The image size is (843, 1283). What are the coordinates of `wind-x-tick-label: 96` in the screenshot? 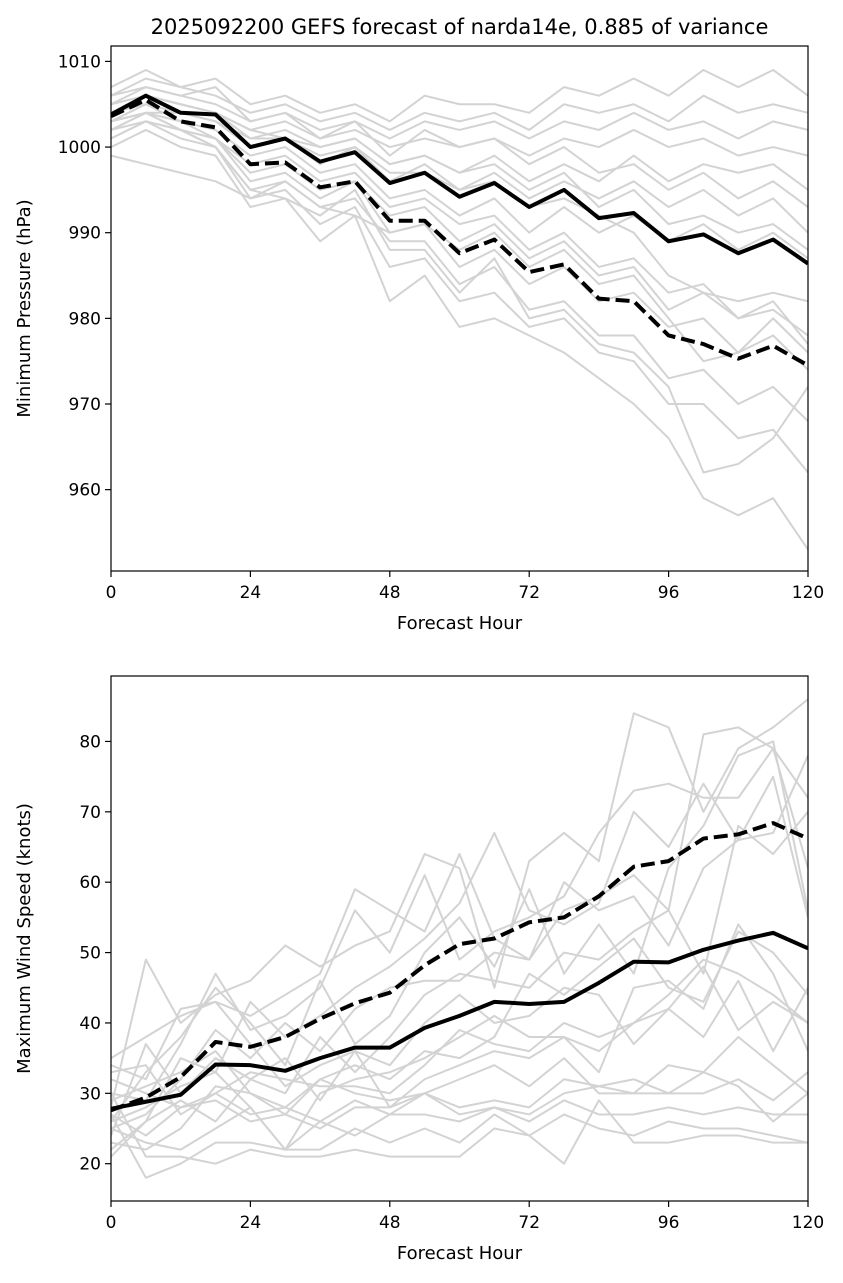 It's located at (669, 1223).